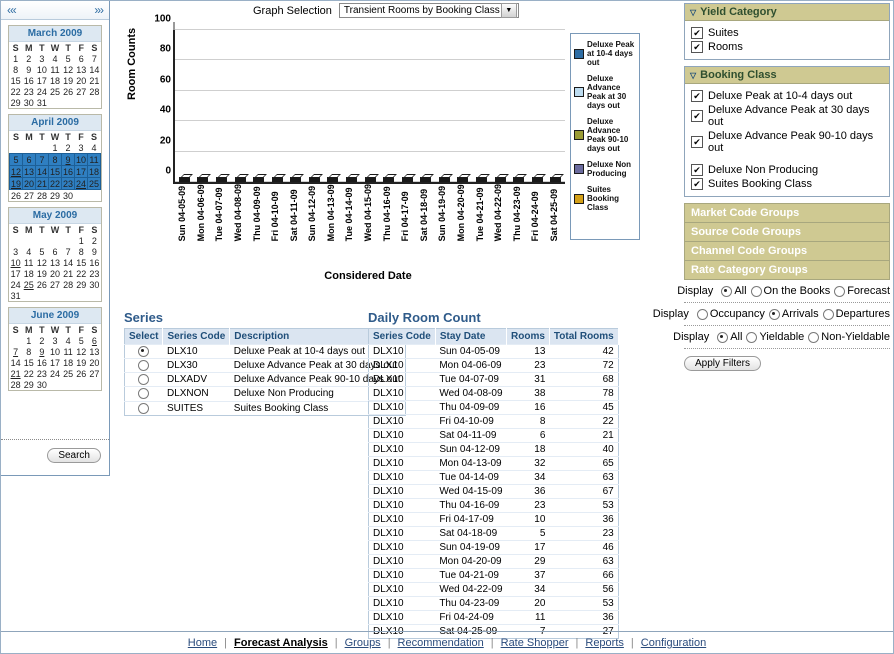 Image resolution: width=894 pixels, height=654 pixels. Describe the element at coordinates (55, 340) in the screenshot. I see `calendar-day: 3` at that location.